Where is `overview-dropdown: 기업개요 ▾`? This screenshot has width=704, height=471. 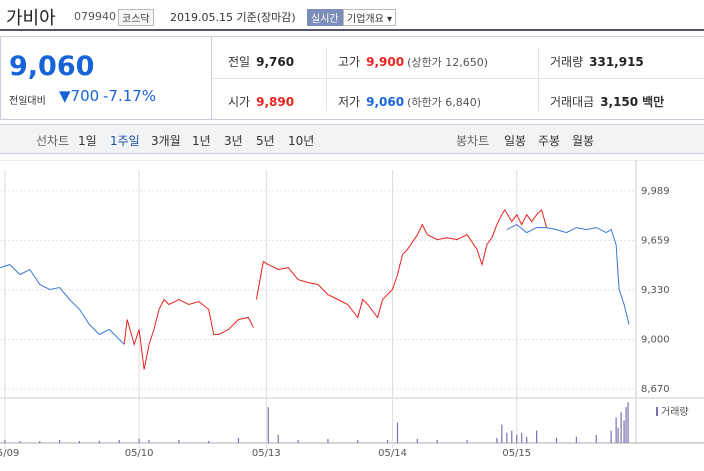 overview-dropdown: 기업개요 ▾ is located at coordinates (370, 17).